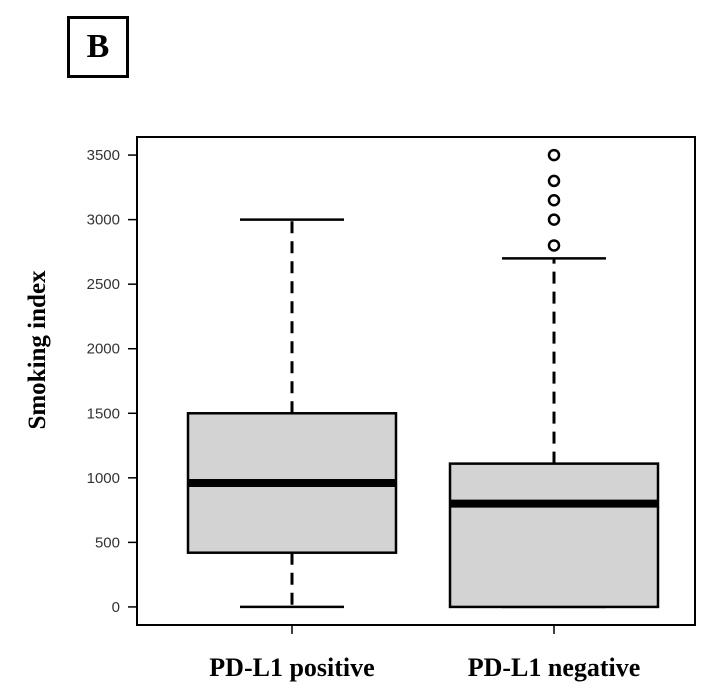 The image size is (715, 685). What do you see at coordinates (103, 349) in the screenshot?
I see `y-tick-label: 2000` at bounding box center [103, 349].